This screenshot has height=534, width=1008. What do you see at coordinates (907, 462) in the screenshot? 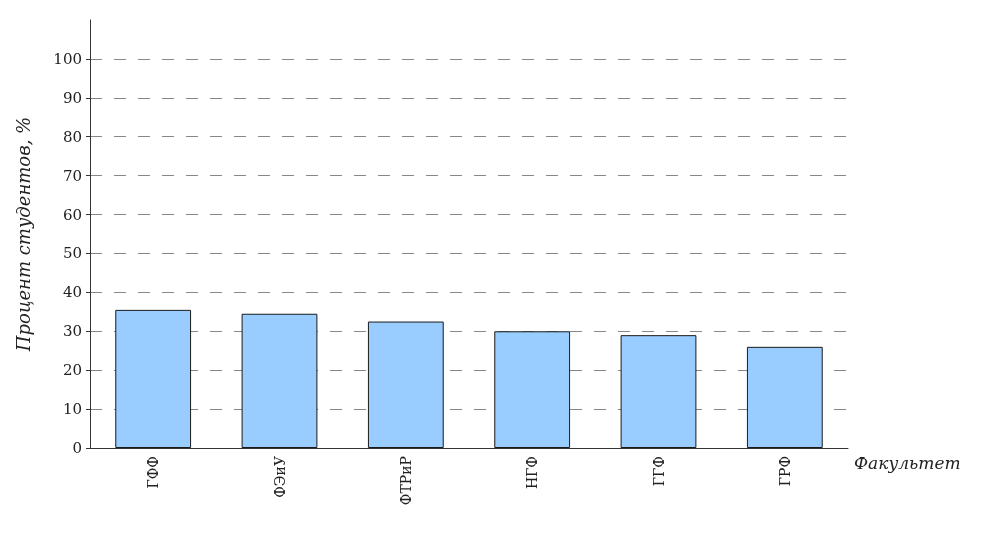
I see `x-axis-title: Факультет` at bounding box center [907, 462].